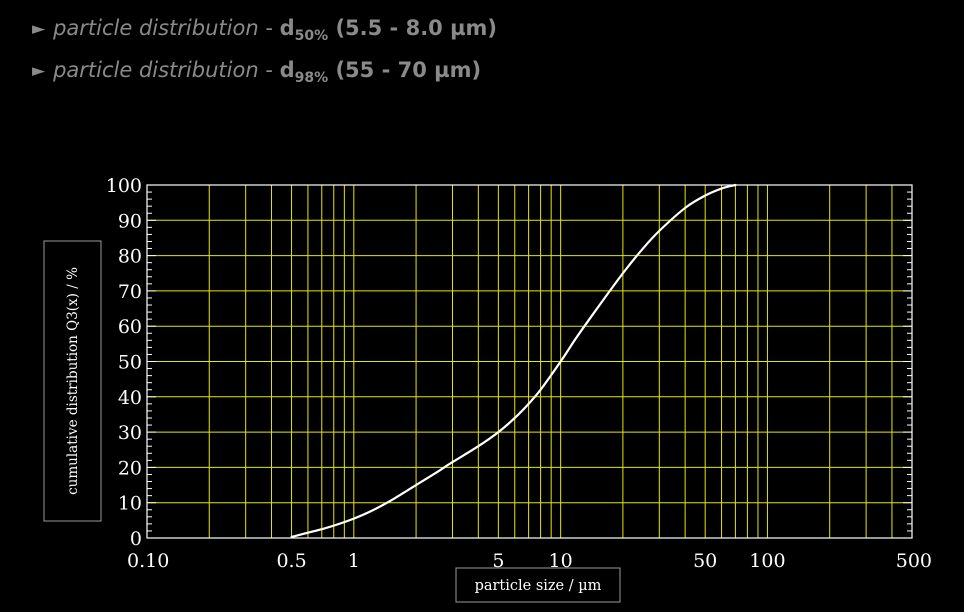  Describe the element at coordinates (561, 561) in the screenshot. I see `x-tick-label: 10` at that location.